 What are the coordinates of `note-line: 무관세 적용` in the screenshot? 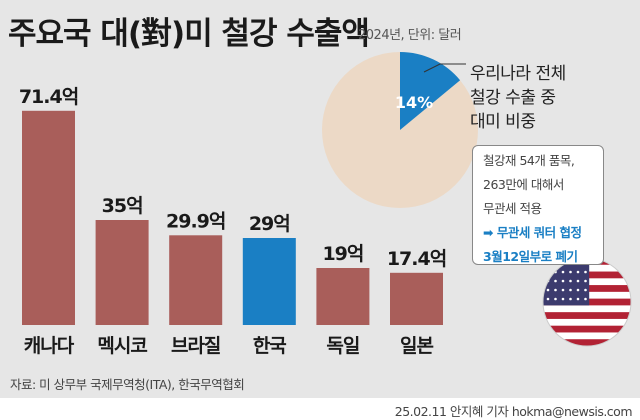 It's located at (512, 208).